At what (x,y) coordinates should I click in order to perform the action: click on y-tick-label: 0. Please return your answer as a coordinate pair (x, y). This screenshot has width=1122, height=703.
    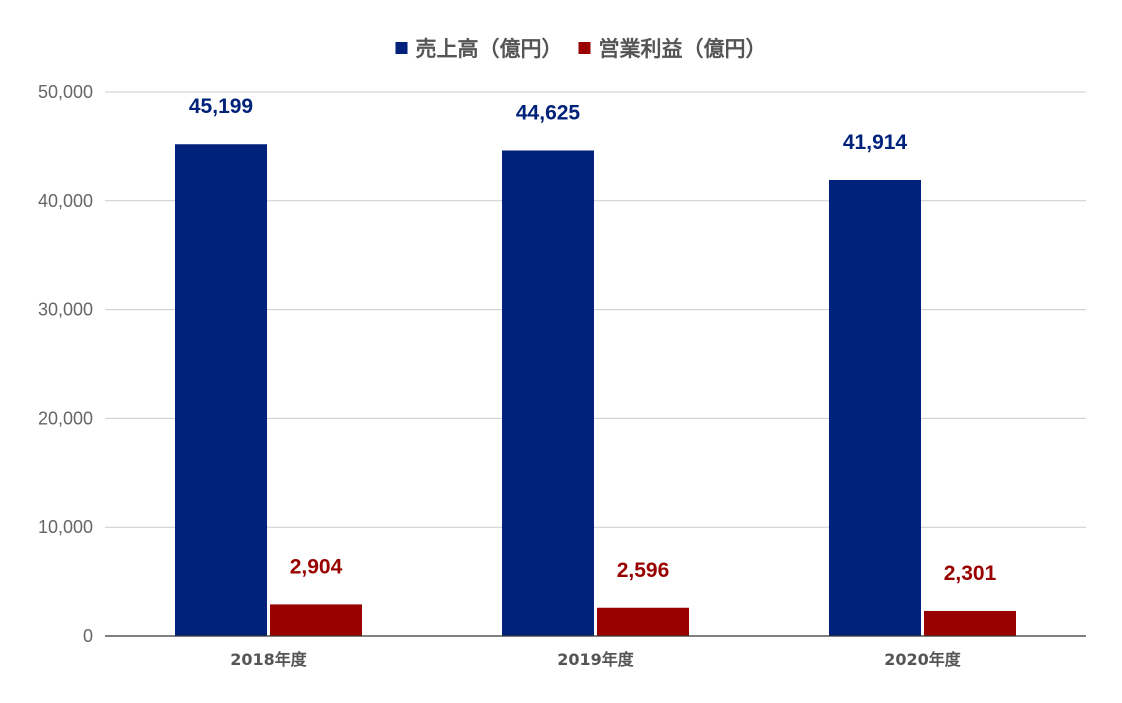
    Looking at the image, I should click on (88, 636).